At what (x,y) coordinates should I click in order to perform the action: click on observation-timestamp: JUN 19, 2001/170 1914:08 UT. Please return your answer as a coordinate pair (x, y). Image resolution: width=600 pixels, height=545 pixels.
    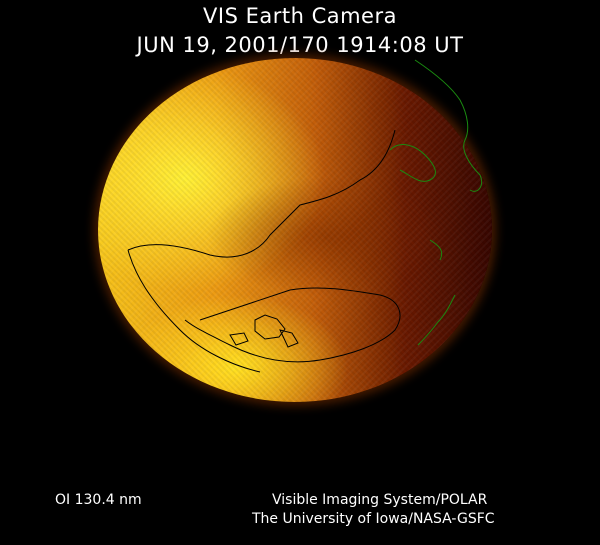
    Looking at the image, I should click on (300, 45).